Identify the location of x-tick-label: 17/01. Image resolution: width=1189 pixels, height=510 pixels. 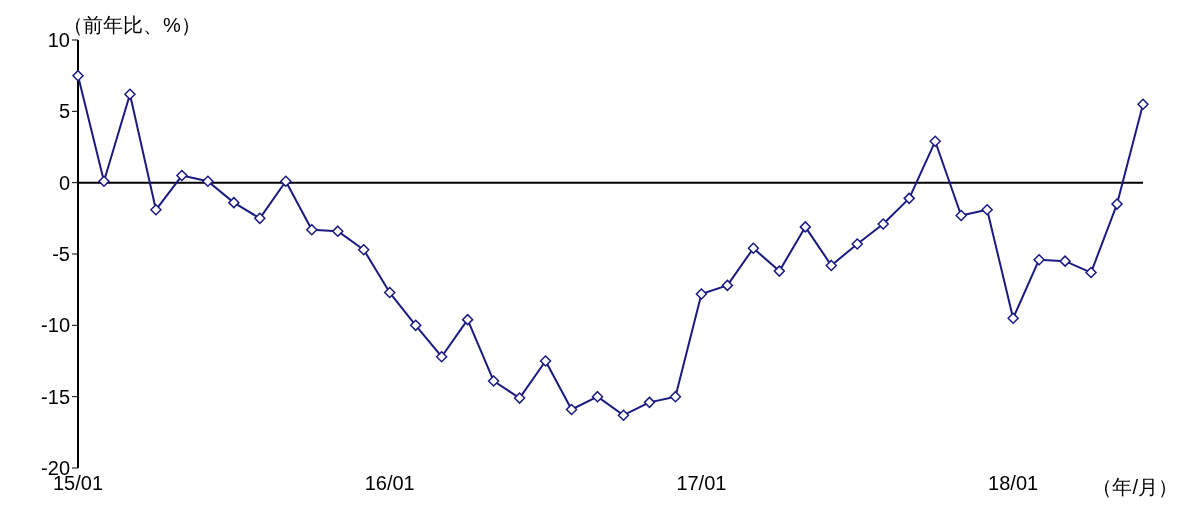
(701, 483).